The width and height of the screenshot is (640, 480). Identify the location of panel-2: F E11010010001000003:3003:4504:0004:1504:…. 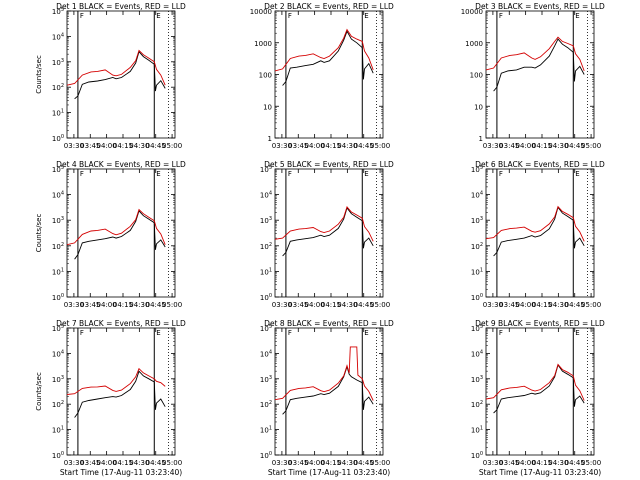
(322, 76).